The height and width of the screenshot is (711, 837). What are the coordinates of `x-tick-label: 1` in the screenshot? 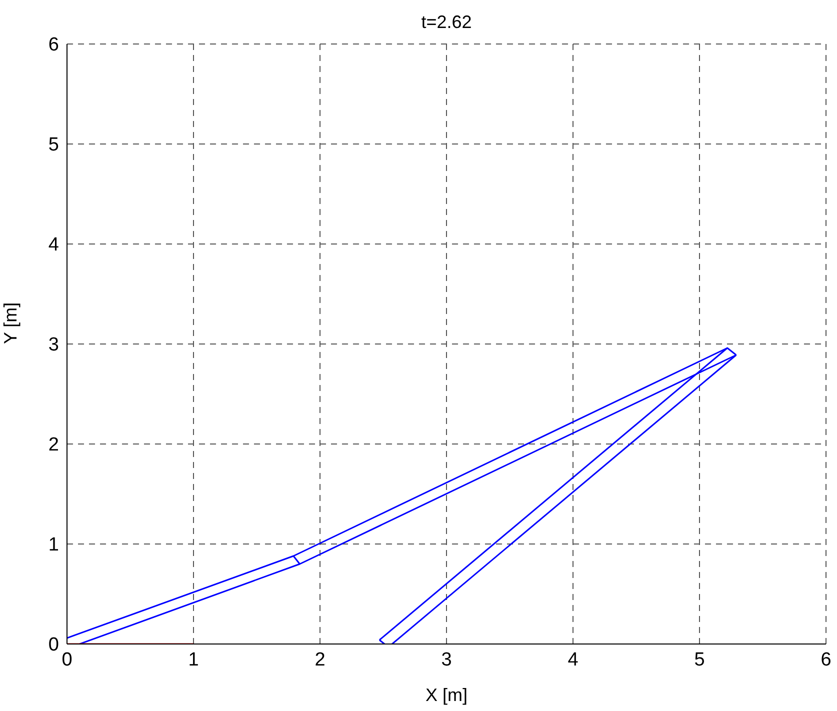 It's located at (193, 659).